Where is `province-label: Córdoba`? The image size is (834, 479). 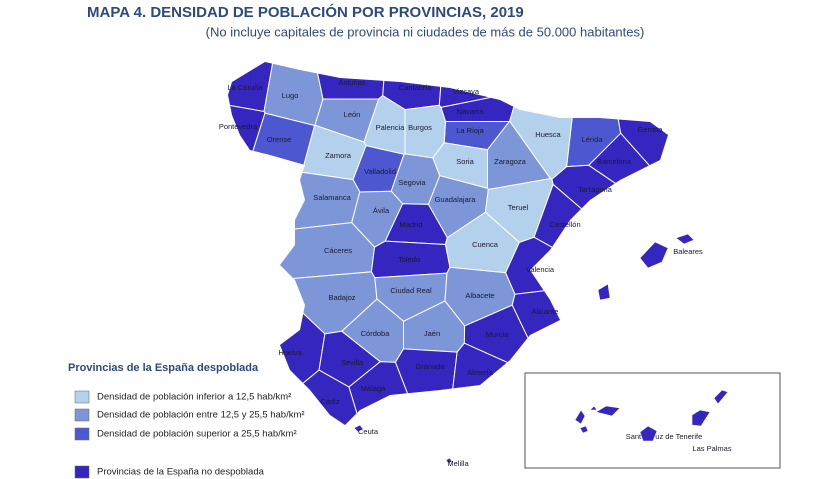 province-label: Córdoba is located at coordinates (376, 333).